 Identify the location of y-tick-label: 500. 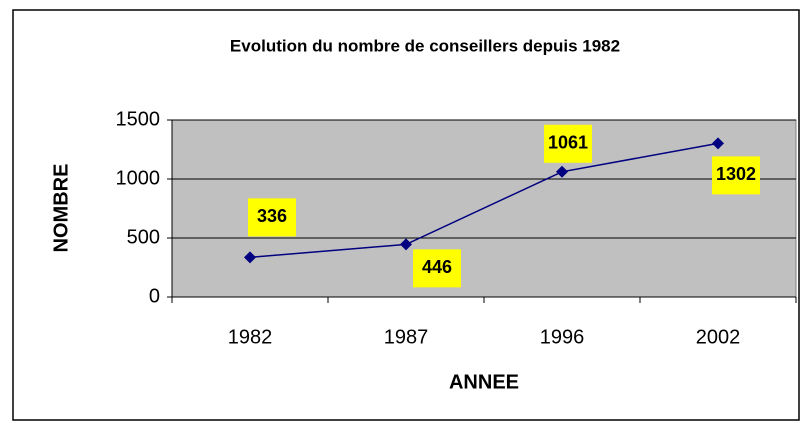
(143, 237).